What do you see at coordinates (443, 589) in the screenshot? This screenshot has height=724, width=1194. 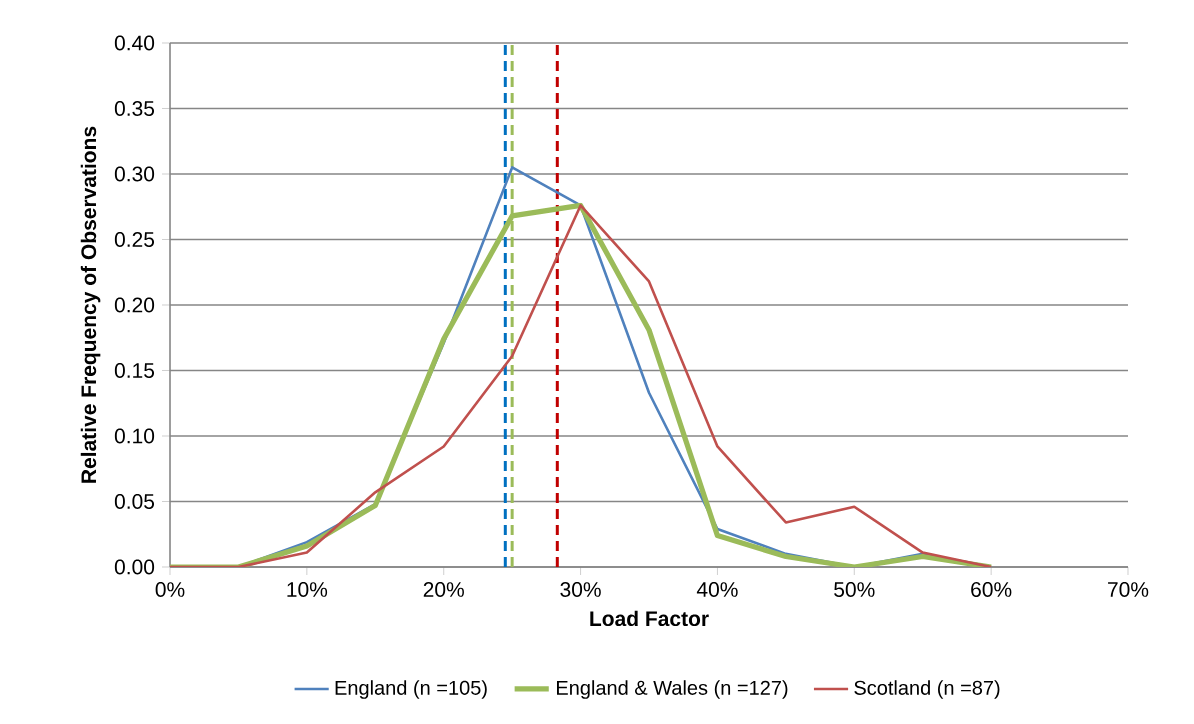 I see `x-tick-label: 20%` at bounding box center [443, 589].